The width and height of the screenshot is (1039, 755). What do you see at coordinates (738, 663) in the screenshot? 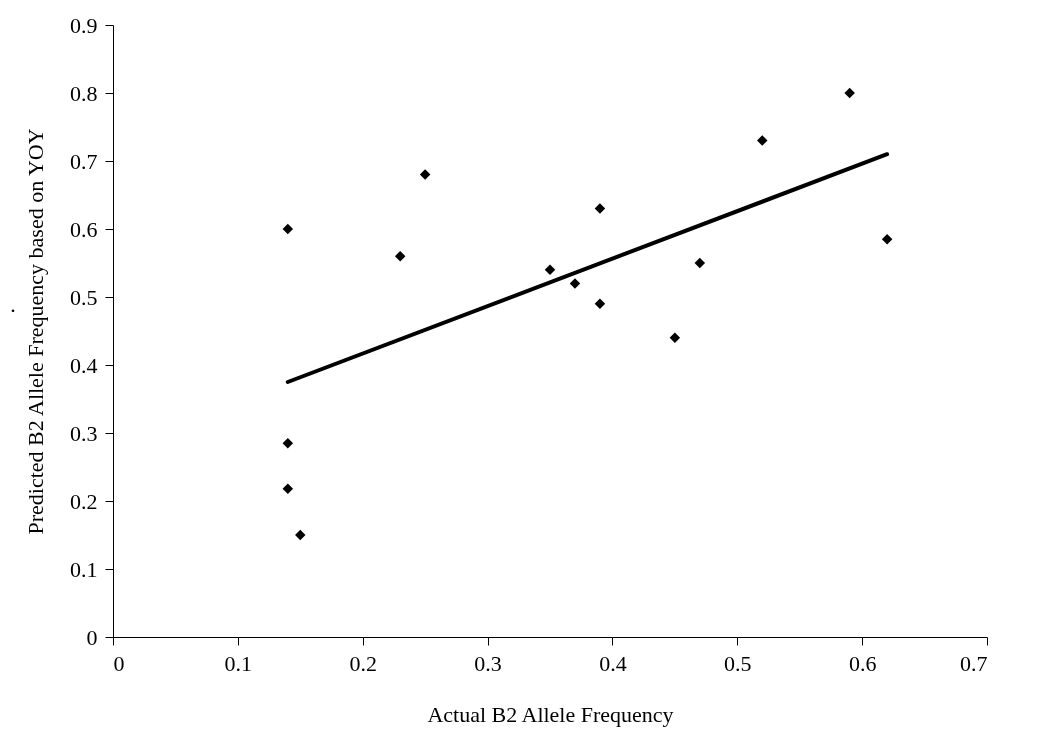
I see `x-tick-label: 0.5` at bounding box center [738, 663].